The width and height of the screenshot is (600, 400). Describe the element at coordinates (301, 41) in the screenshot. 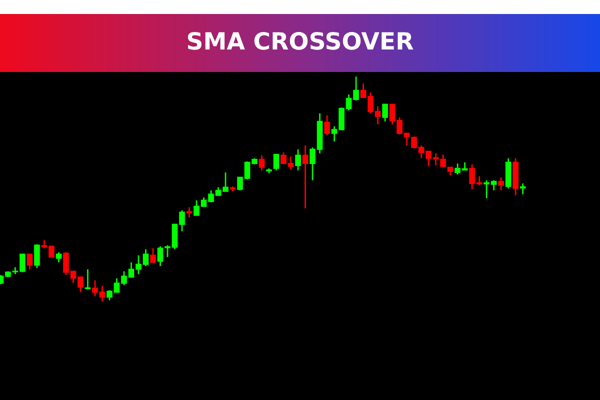

I see `chart-title: SMA CROSSOVER` at that location.